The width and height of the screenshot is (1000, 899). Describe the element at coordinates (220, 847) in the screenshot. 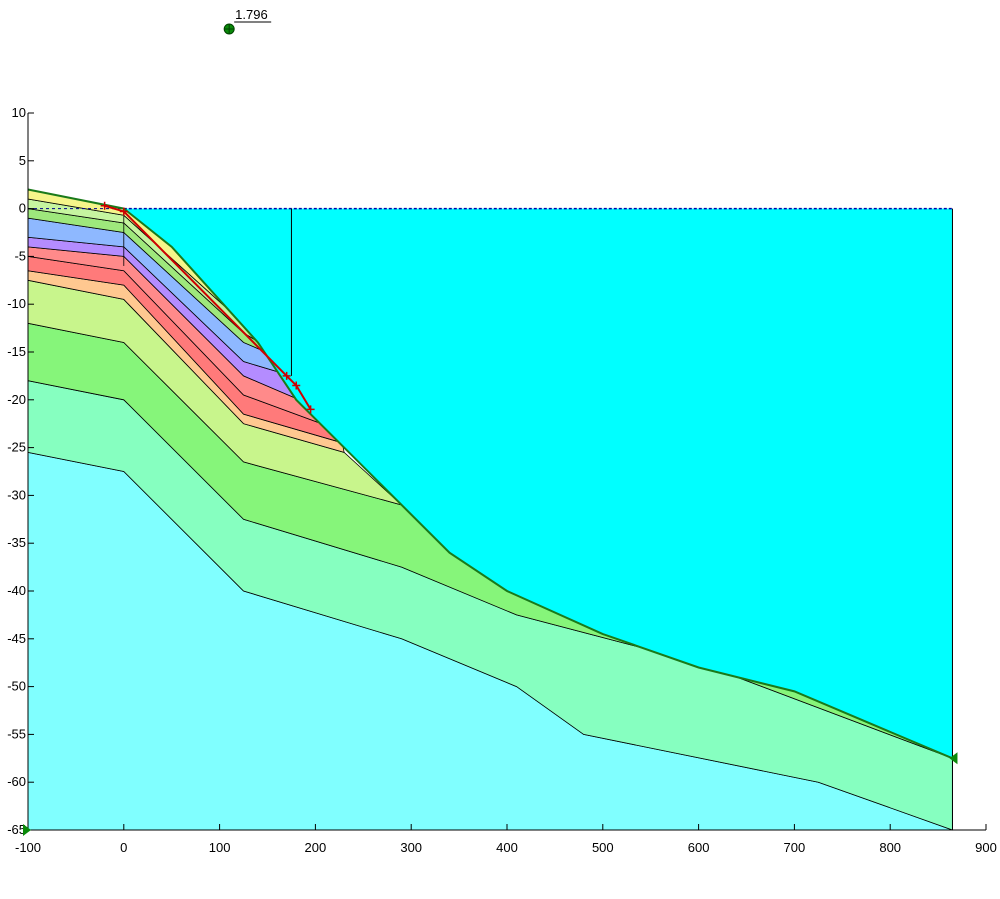

I see `x-tick-label: 100` at that location.